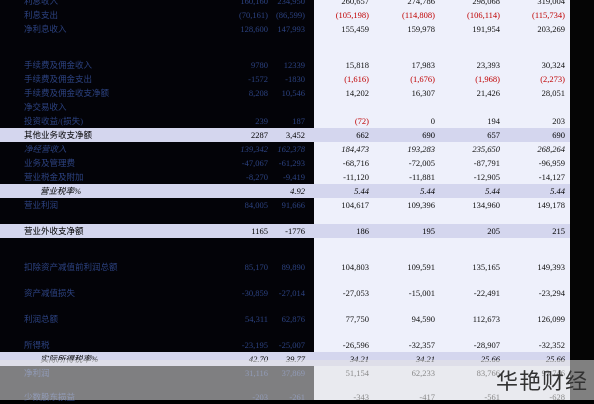  Describe the element at coordinates (37, 345) in the screenshot. I see `row-label: 所得税` at that location.